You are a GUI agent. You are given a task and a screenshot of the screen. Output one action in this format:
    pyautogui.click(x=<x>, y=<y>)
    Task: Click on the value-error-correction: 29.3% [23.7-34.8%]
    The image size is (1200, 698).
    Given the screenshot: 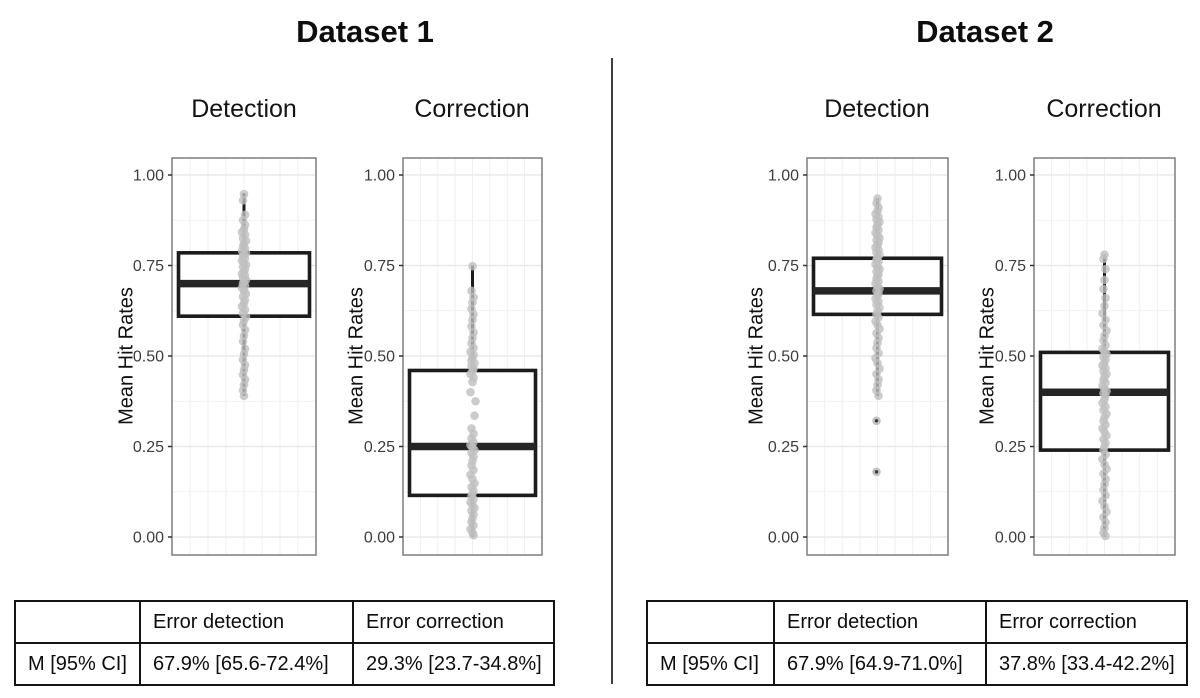 What is the action you would take?
    pyautogui.click(x=453, y=664)
    